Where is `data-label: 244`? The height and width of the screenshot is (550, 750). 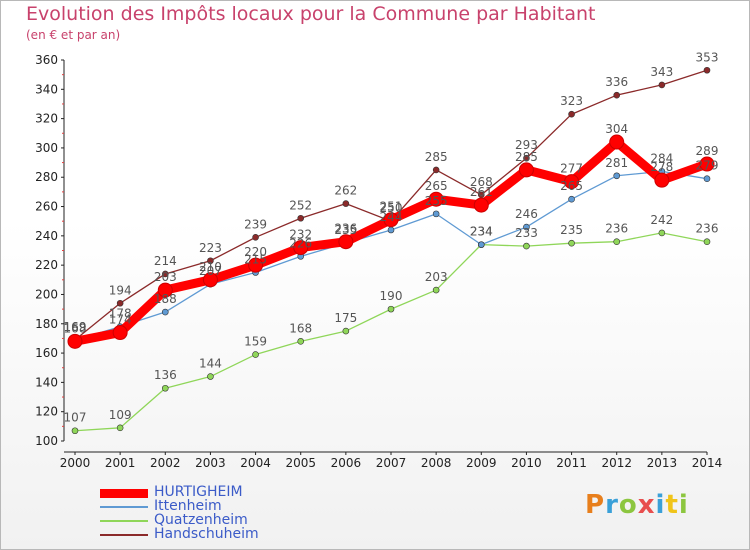
data-label: 244 is located at coordinates (391, 217).